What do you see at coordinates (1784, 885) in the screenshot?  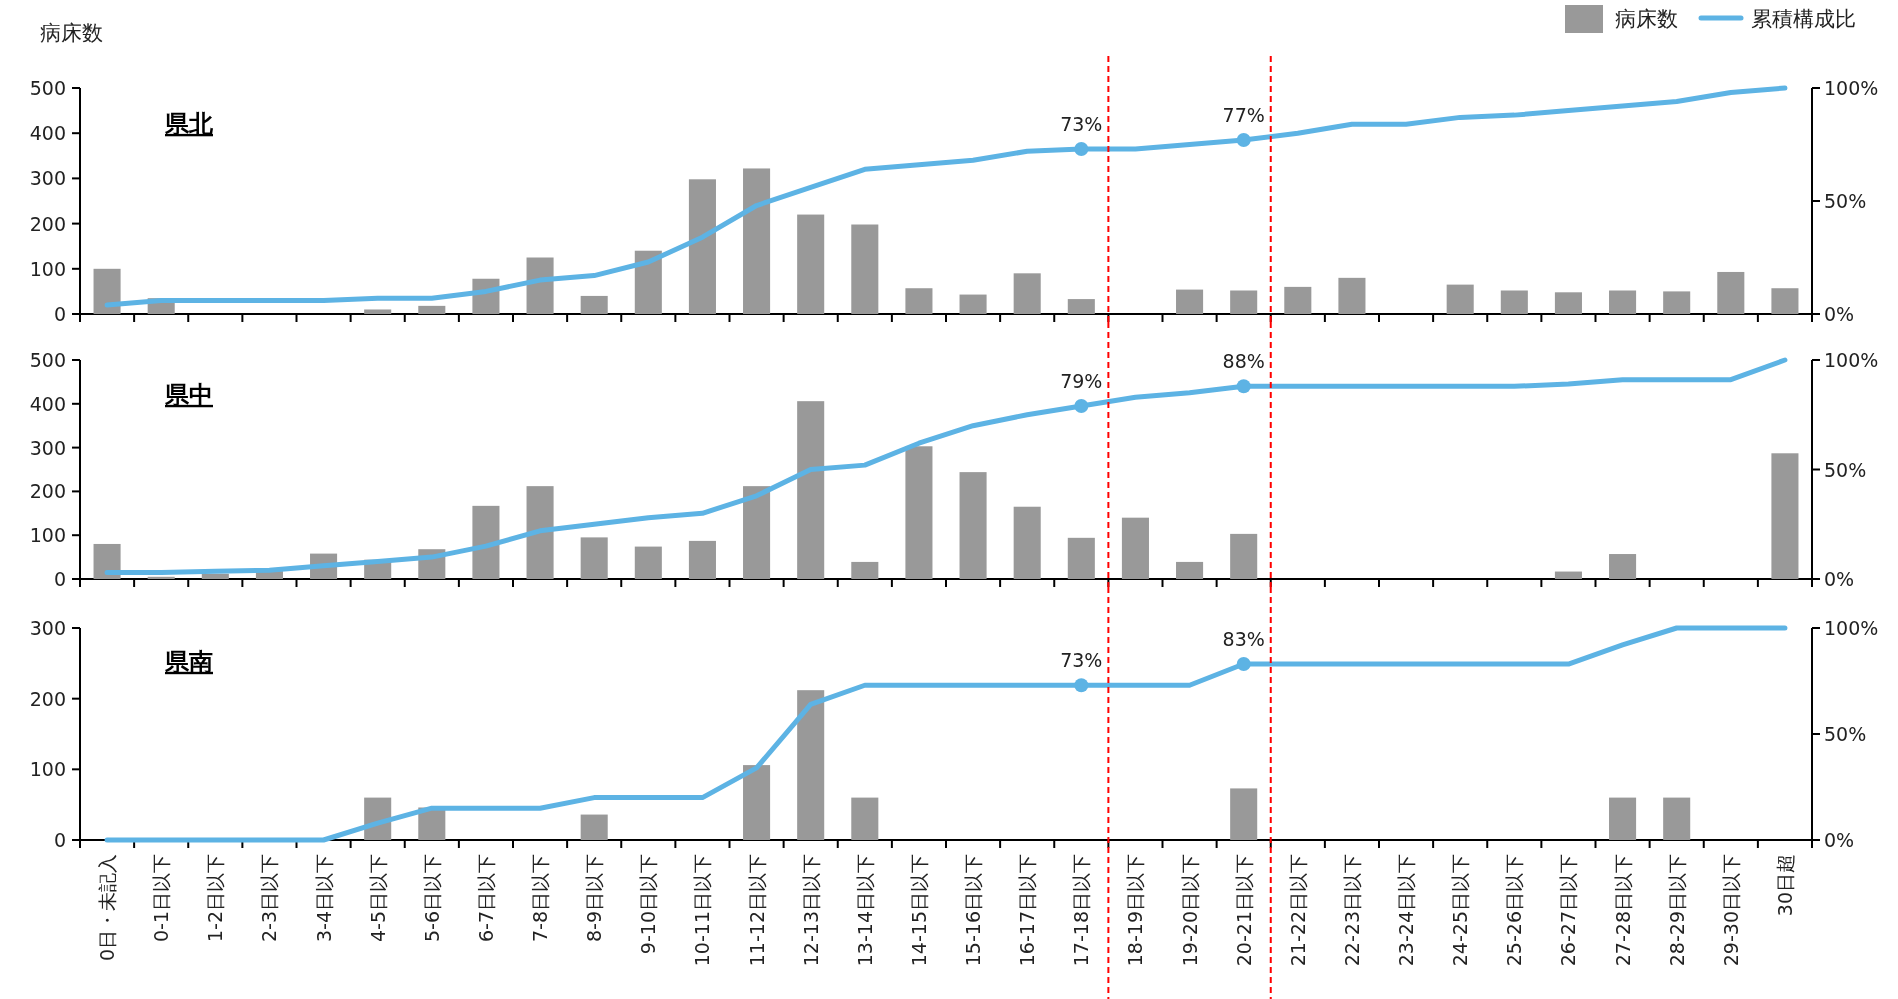 I see `x-tick-label: 30日超` at bounding box center [1784, 885].